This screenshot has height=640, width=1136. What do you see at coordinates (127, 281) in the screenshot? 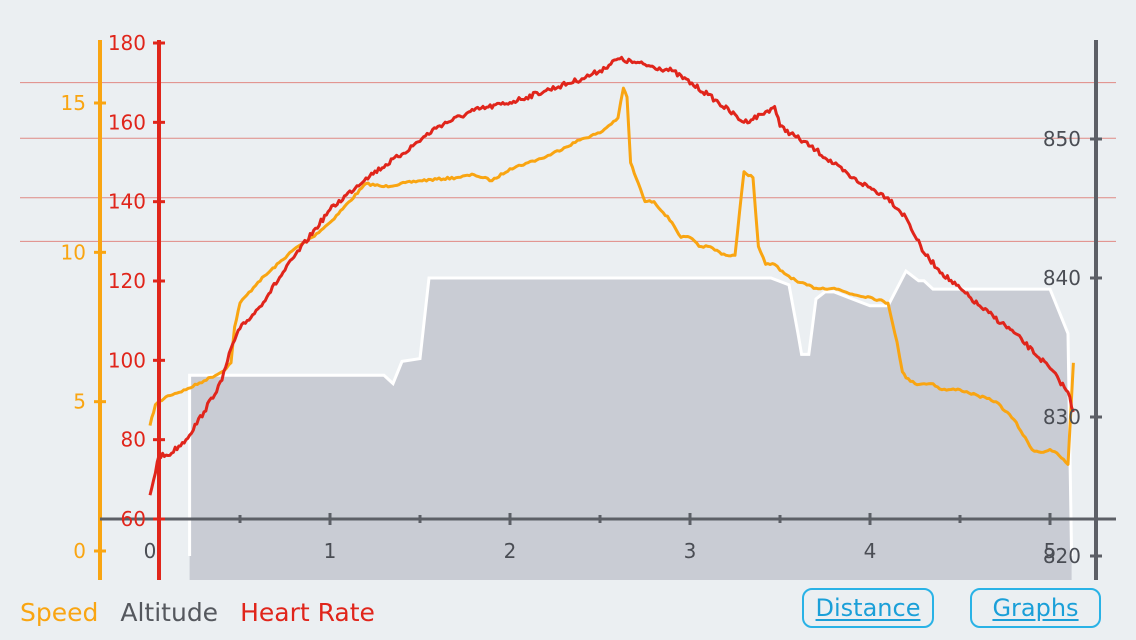
I see `heart-rate-tick-label: 120` at bounding box center [127, 281].